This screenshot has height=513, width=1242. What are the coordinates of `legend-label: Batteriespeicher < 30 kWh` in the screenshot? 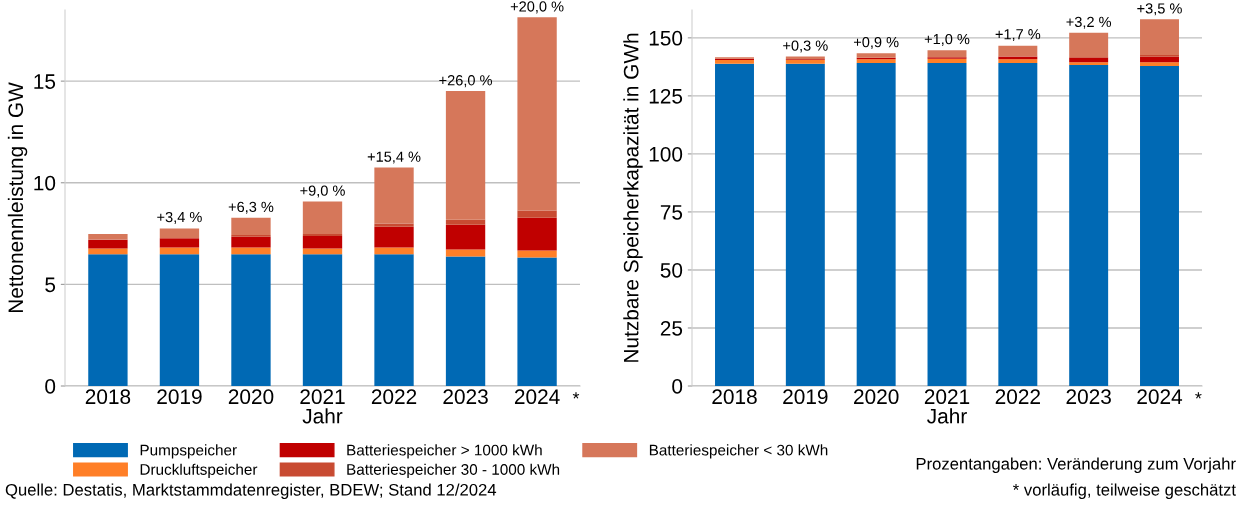 It's located at (738, 451).